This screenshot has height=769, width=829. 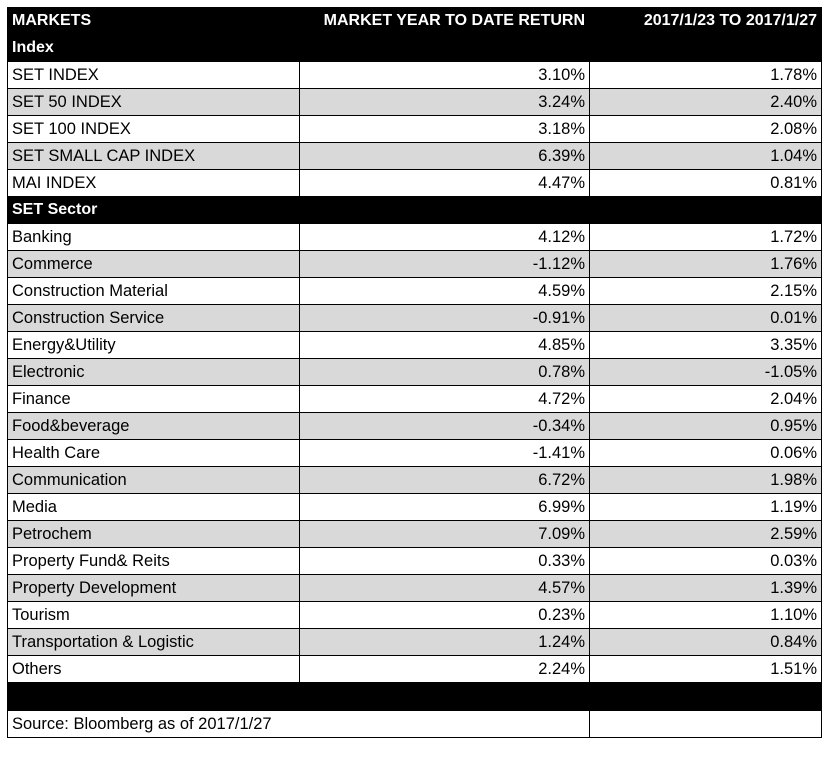 I want to click on section-title: Index, so click(x=414, y=48).